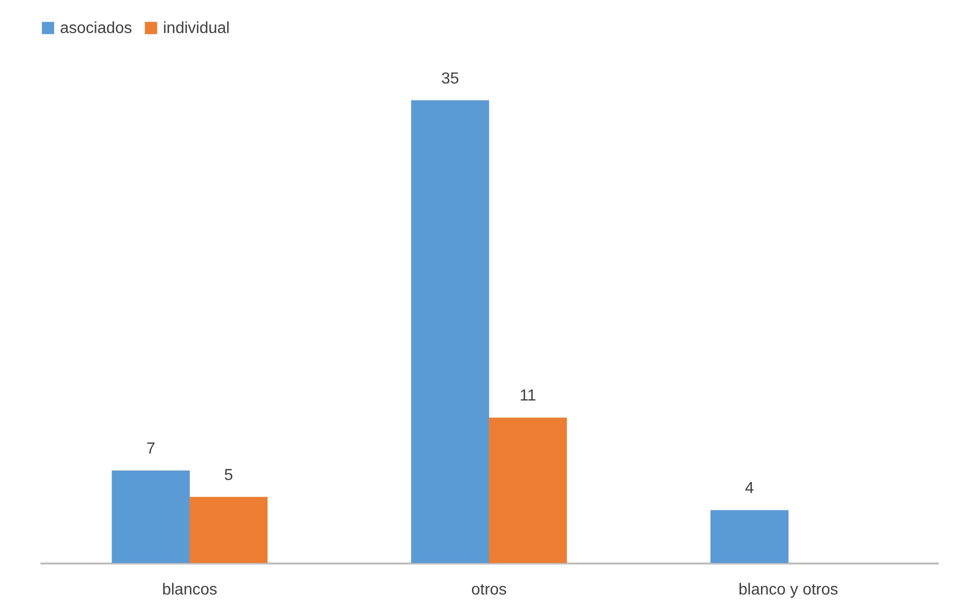 The image size is (953, 612). Describe the element at coordinates (151, 449) in the screenshot. I see `data-label: 7` at that location.